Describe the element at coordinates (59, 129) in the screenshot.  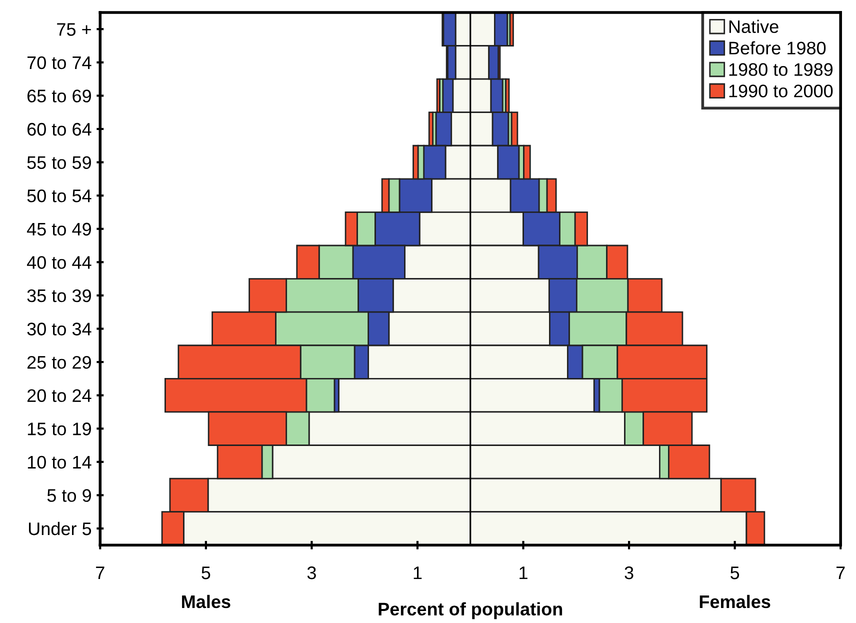
I see `y-tick-label: 60 to 64` at that location.